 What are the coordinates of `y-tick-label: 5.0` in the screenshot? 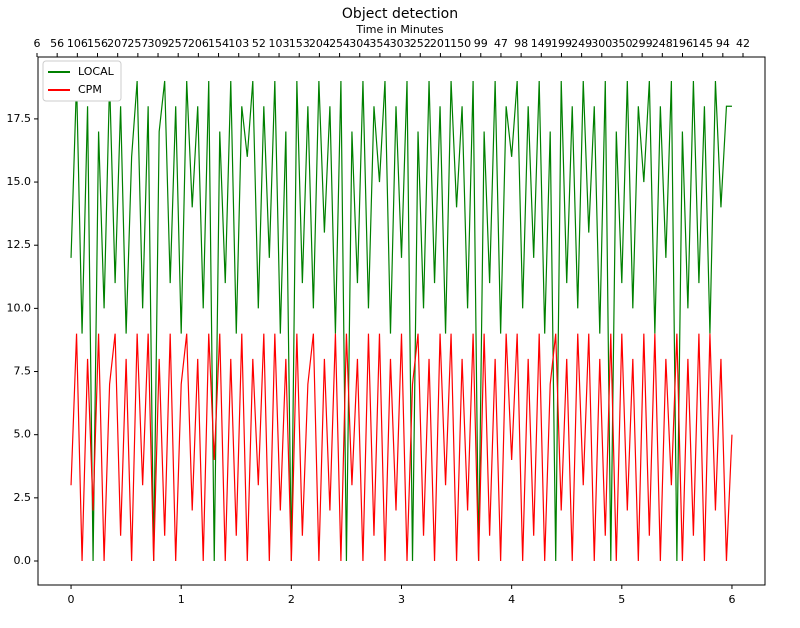 It's located at (23, 434).